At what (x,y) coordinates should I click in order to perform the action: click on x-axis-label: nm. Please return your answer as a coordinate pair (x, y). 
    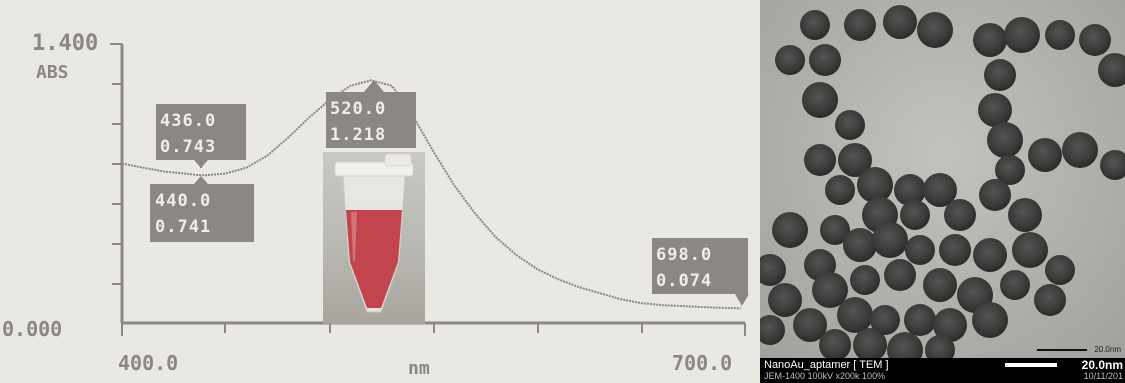
    Looking at the image, I should click on (419, 368).